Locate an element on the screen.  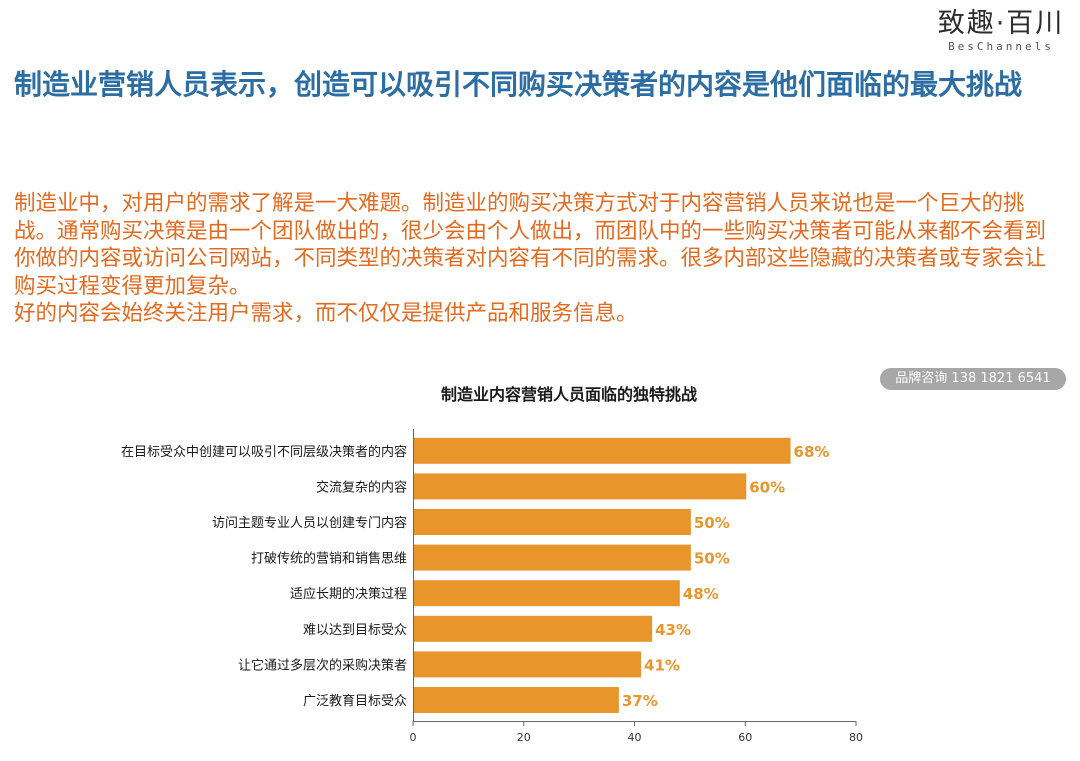
x-tick-label: 20 is located at coordinates (524, 737).